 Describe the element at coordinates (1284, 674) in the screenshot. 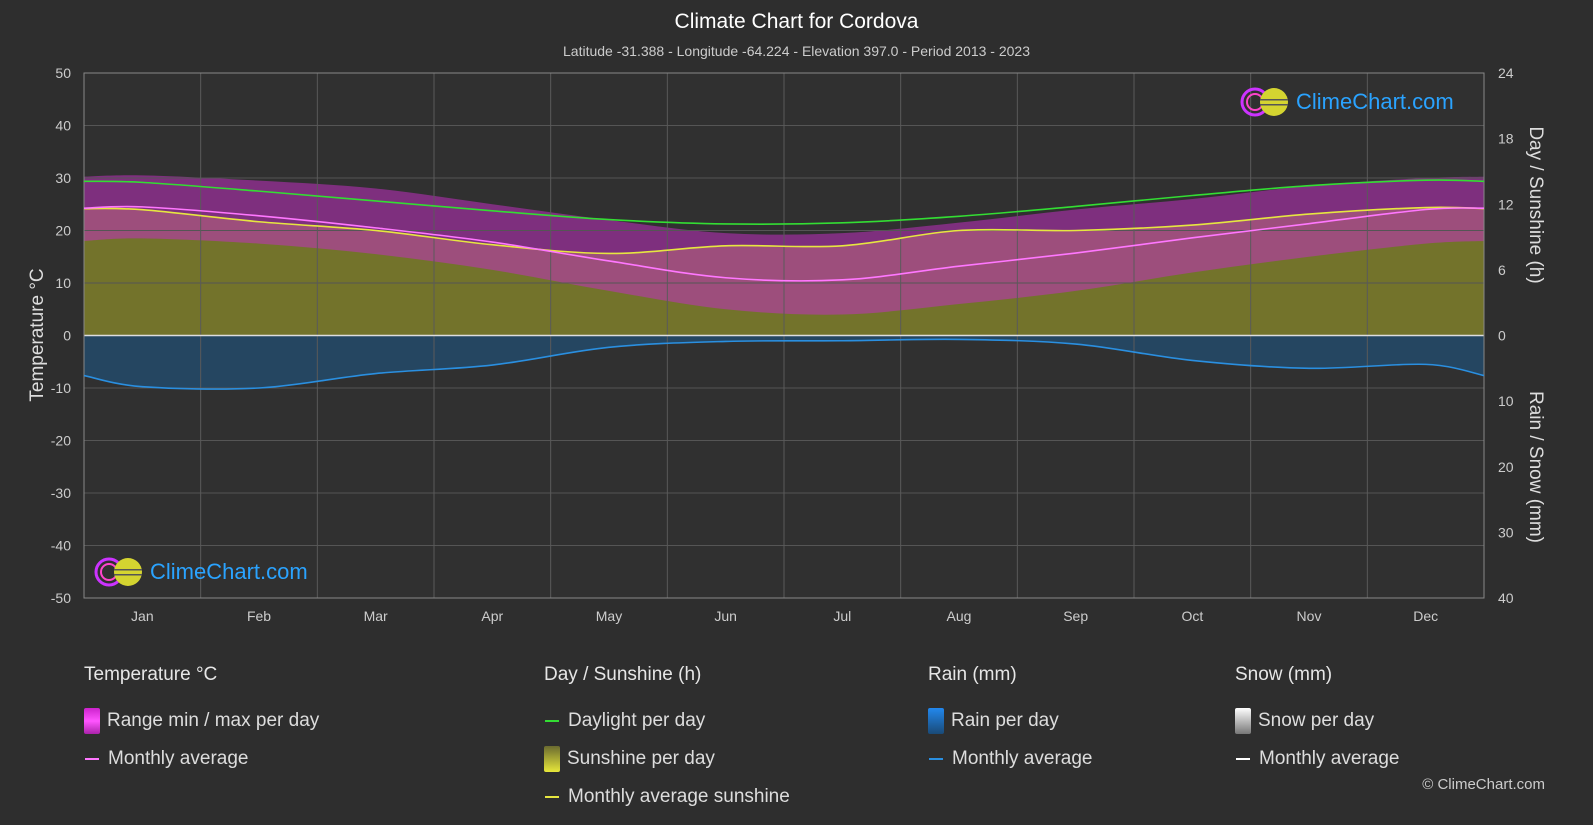

I see `legend-snow-header: Snow (mm)` at that location.